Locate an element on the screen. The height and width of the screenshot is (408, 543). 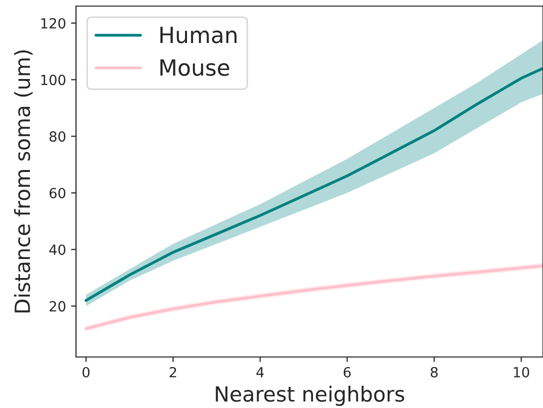
y-tick-label: 80 is located at coordinates (58, 136).